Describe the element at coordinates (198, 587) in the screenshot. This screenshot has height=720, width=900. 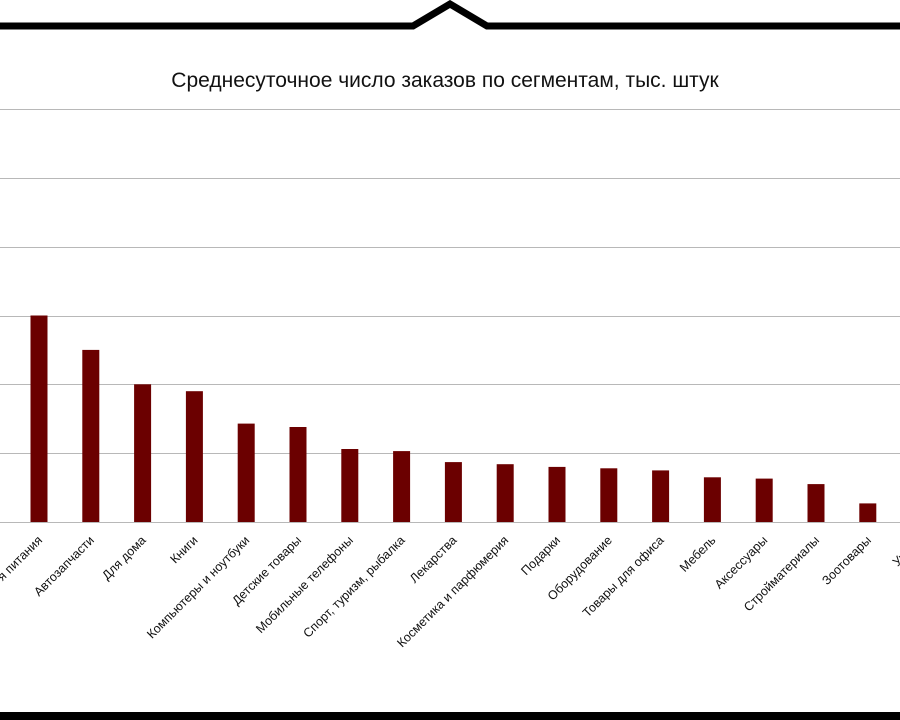
I see `category-label: Компьютеры и ноутбуки` at that location.